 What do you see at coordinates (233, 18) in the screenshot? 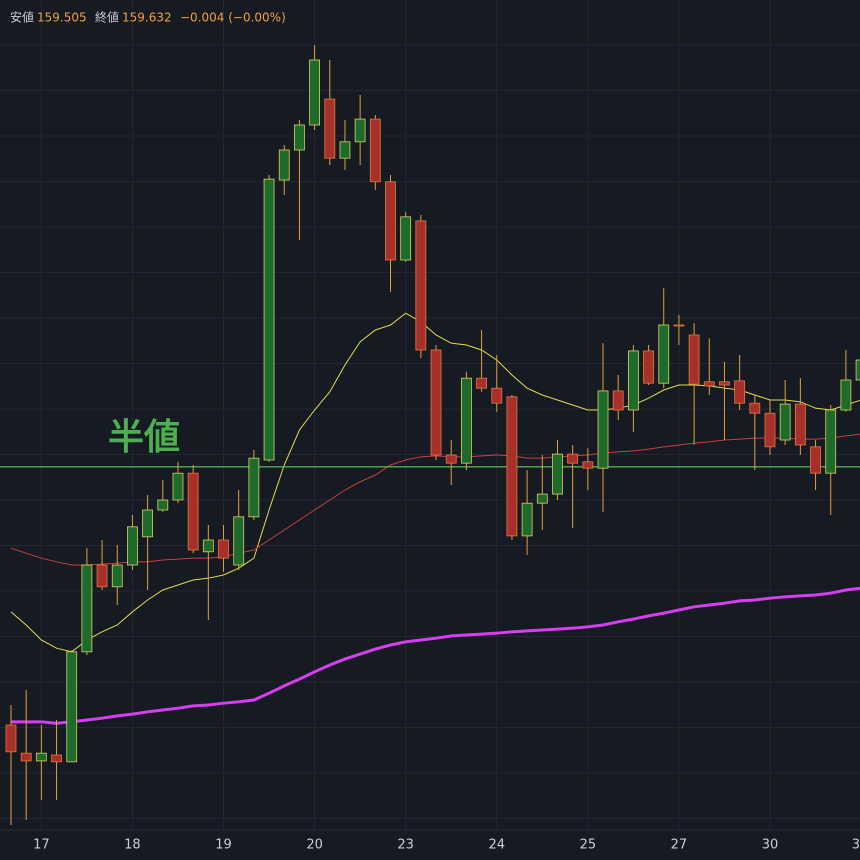
I see `change-value: −0.004 (−0.00%)` at bounding box center [233, 18].